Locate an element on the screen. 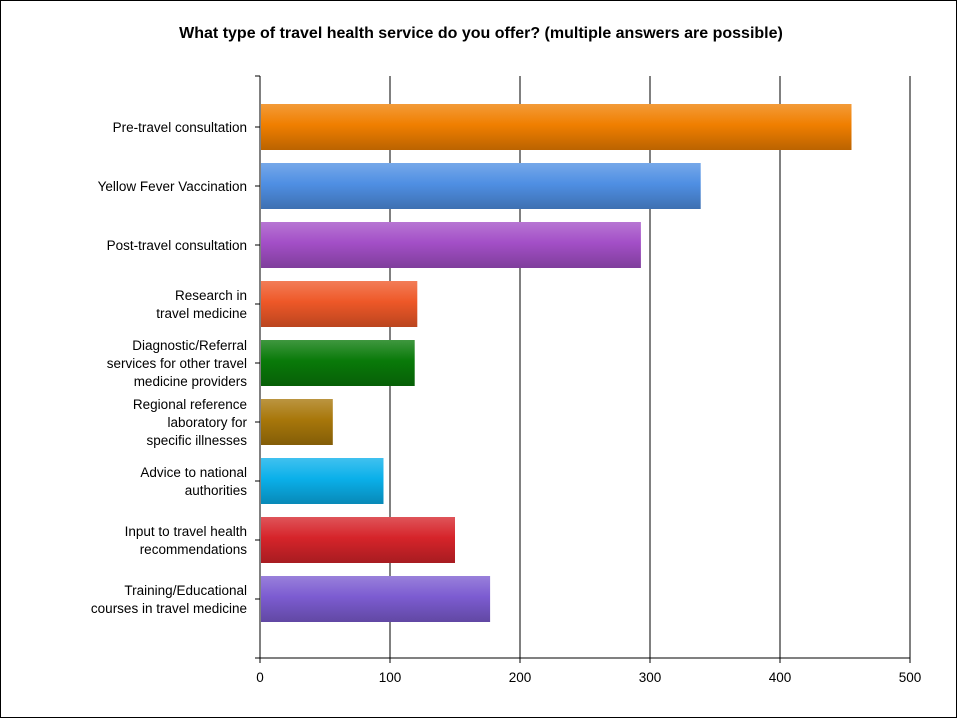 Image resolution: width=957 pixels, height=718 pixels. category-label: Yellow Fever Vaccination is located at coordinates (172, 186).